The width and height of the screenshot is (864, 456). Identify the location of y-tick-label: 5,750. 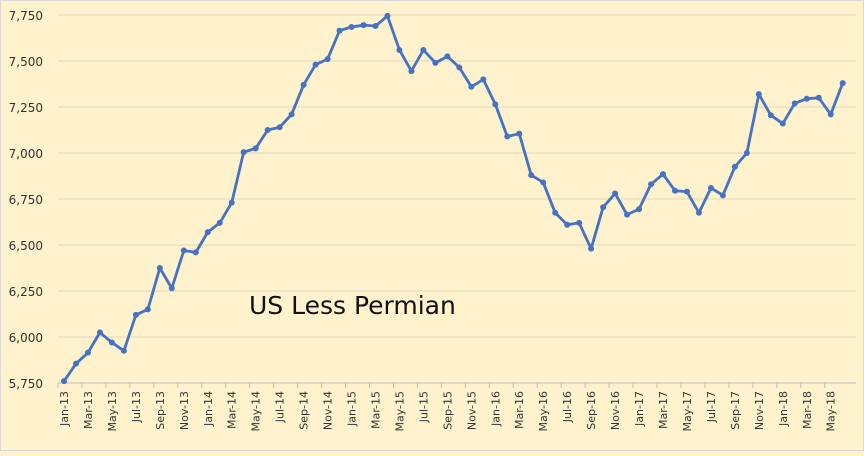
(26, 384).